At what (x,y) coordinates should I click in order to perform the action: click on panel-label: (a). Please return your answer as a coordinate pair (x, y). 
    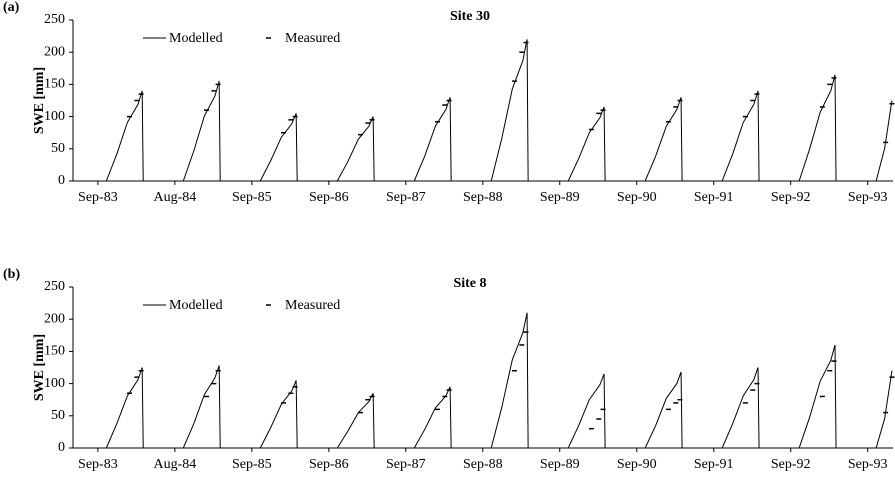
    Looking at the image, I should click on (11, 7).